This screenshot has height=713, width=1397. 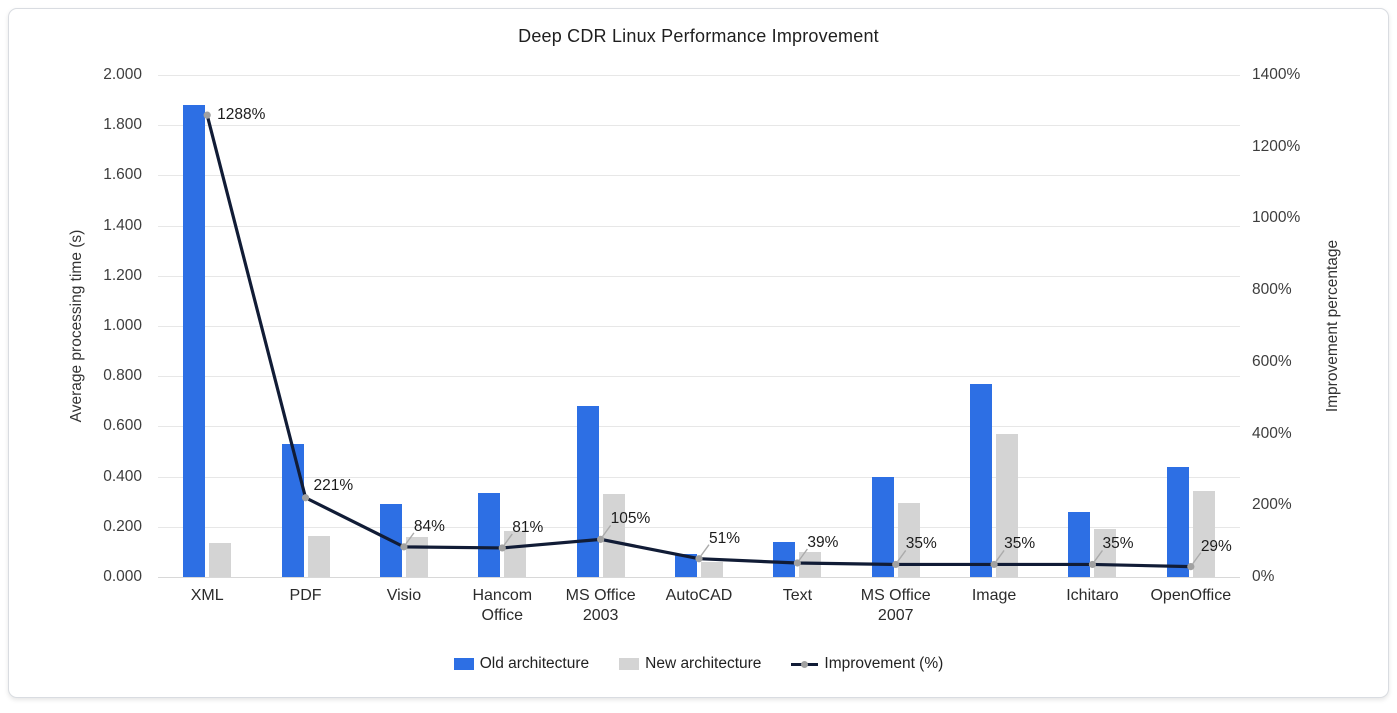 I want to click on right-axis-tick: 200%, so click(x=1272, y=505).